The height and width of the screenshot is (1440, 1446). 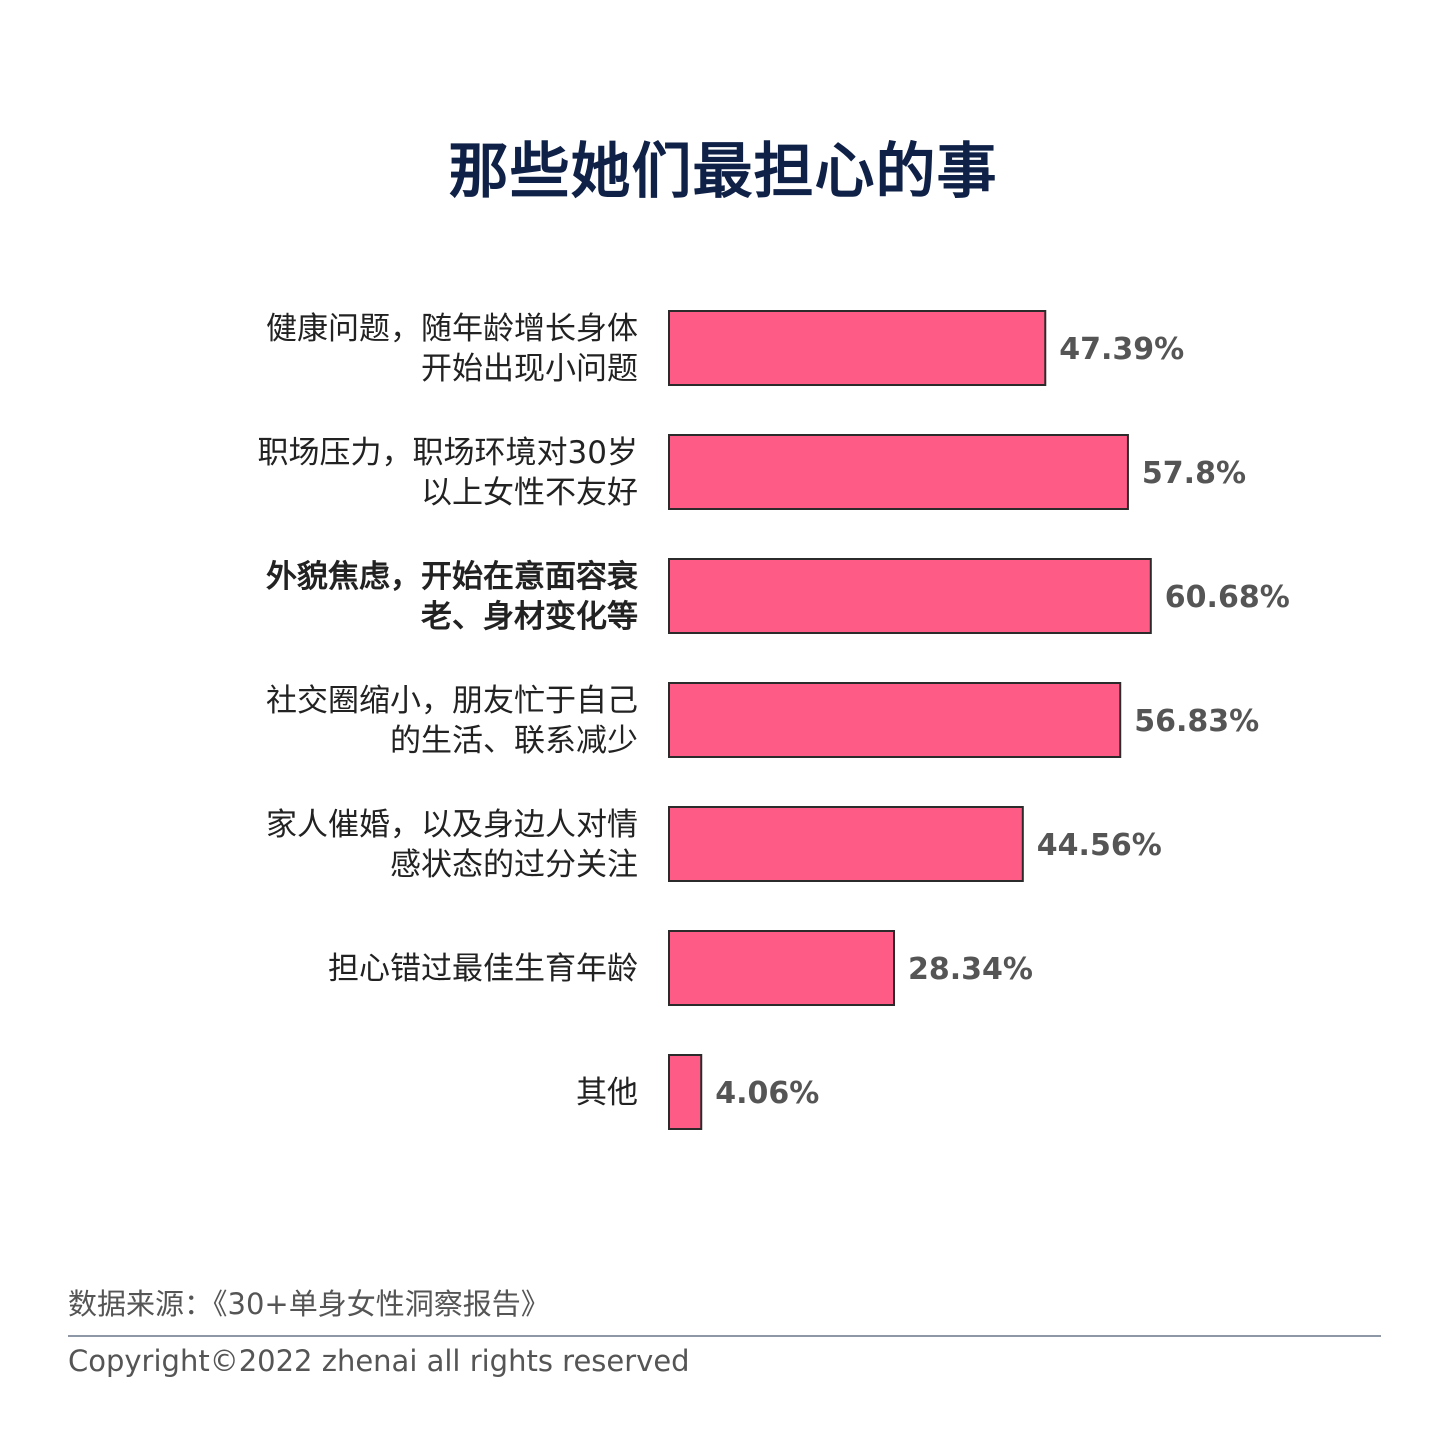 I want to click on category-label-line: 开始出现小问题, so click(x=529, y=369).